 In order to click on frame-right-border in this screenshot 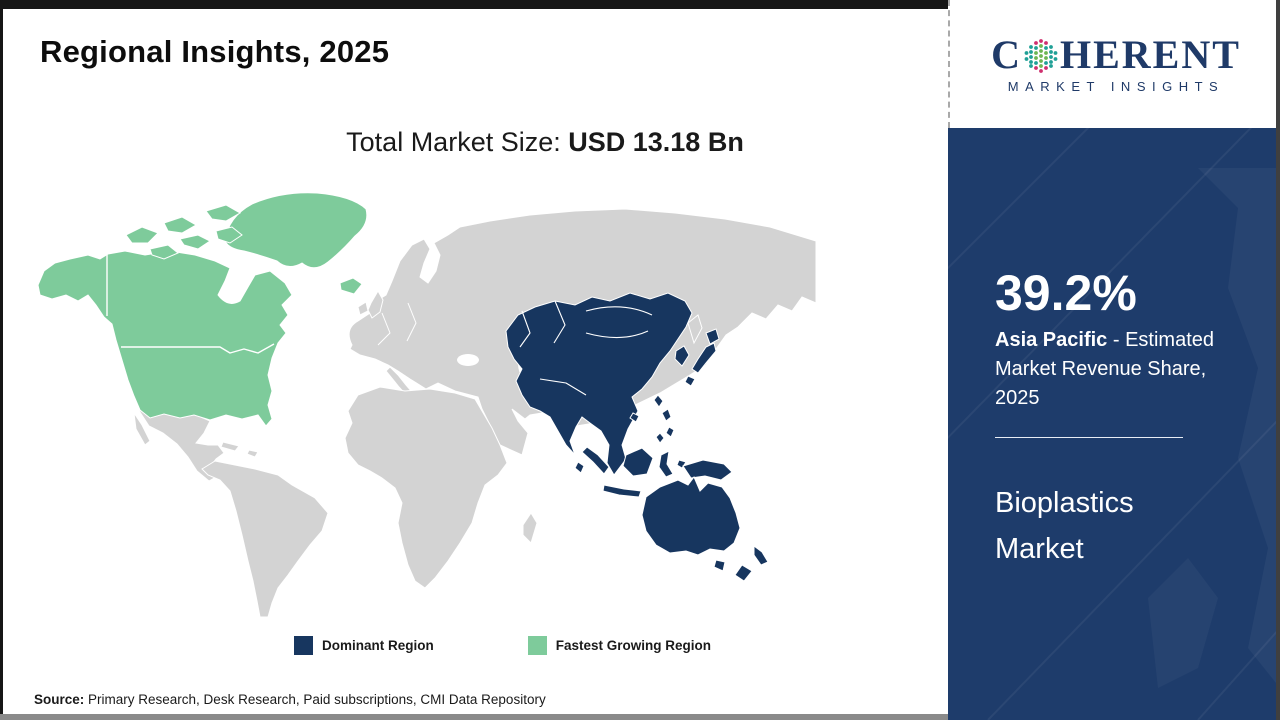, I will do `click(1278, 360)`.